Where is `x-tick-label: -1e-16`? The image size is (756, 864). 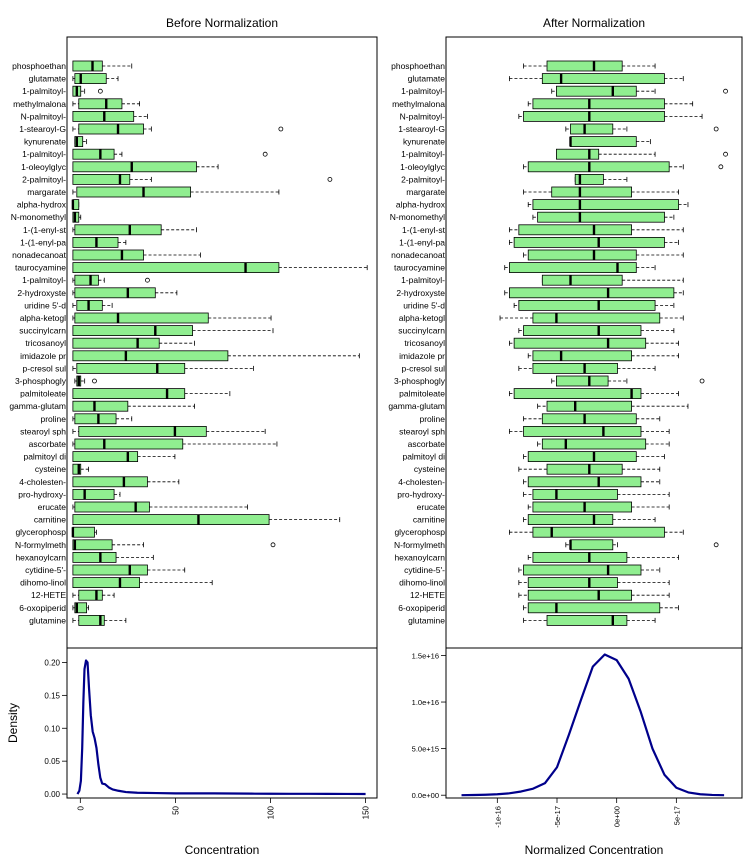
x-tick-label: -1e-16 is located at coordinates (497, 817).